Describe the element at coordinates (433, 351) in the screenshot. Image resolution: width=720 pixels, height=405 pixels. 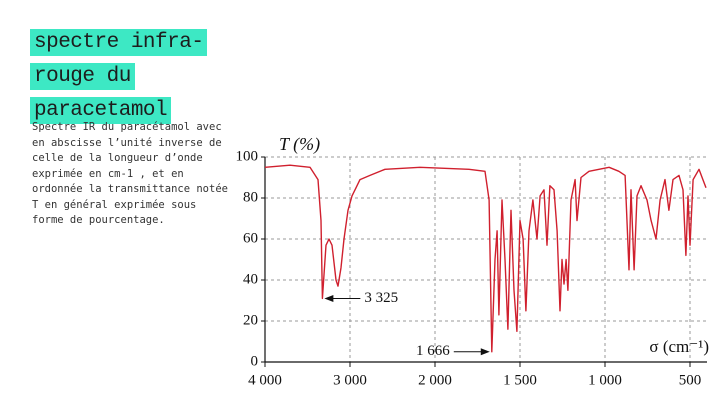
I see `annotation-label: 1 666` at that location.